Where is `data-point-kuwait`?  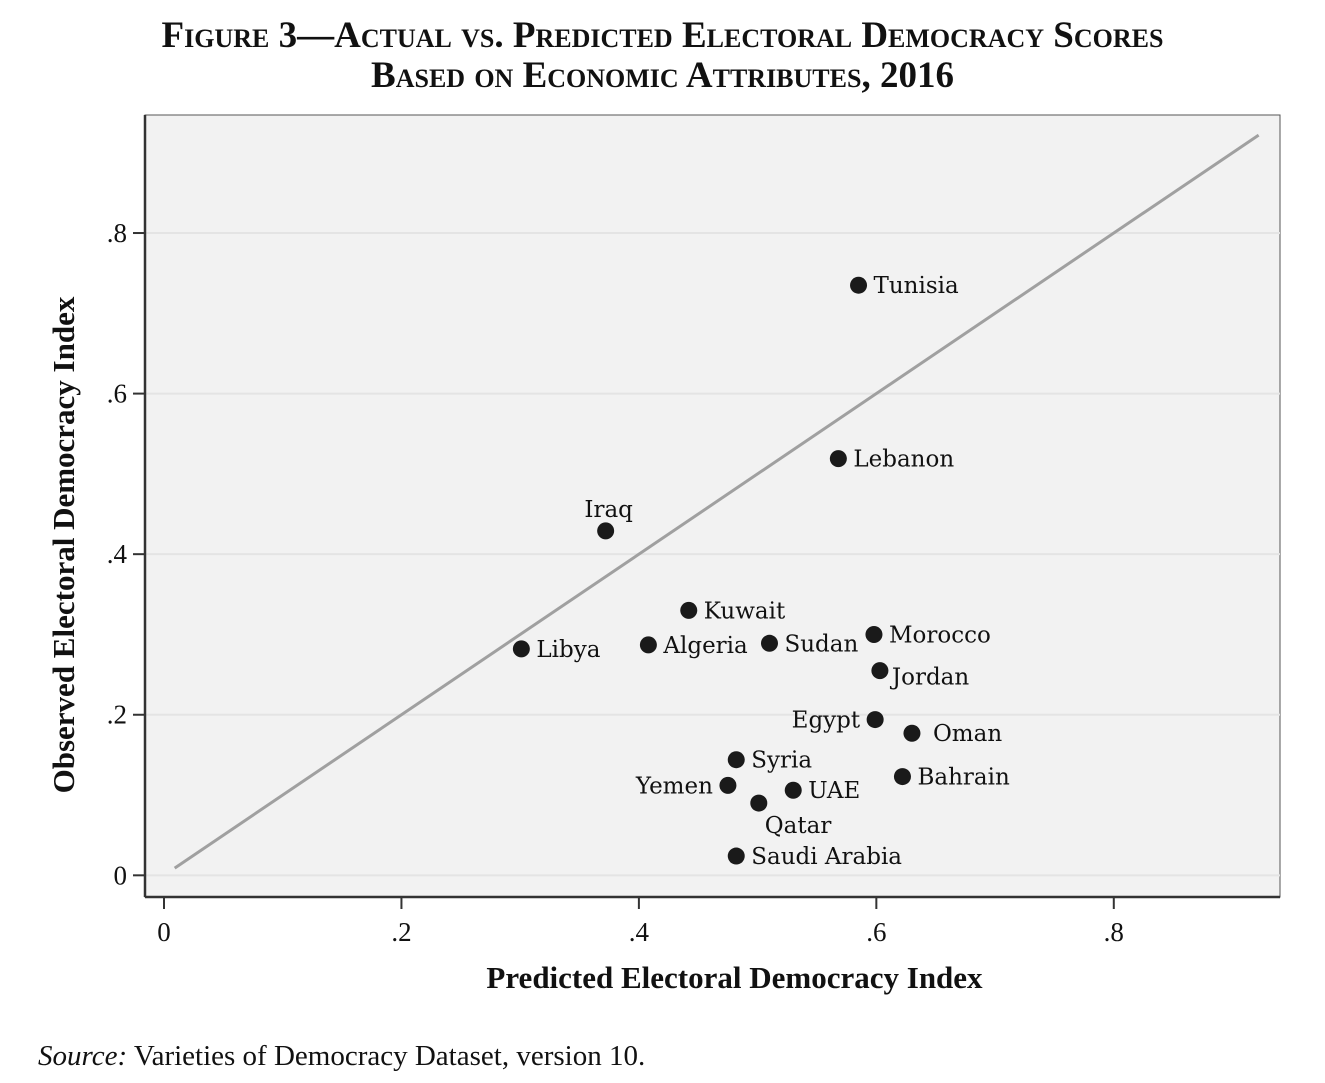
data-point-kuwait is located at coordinates (689, 610).